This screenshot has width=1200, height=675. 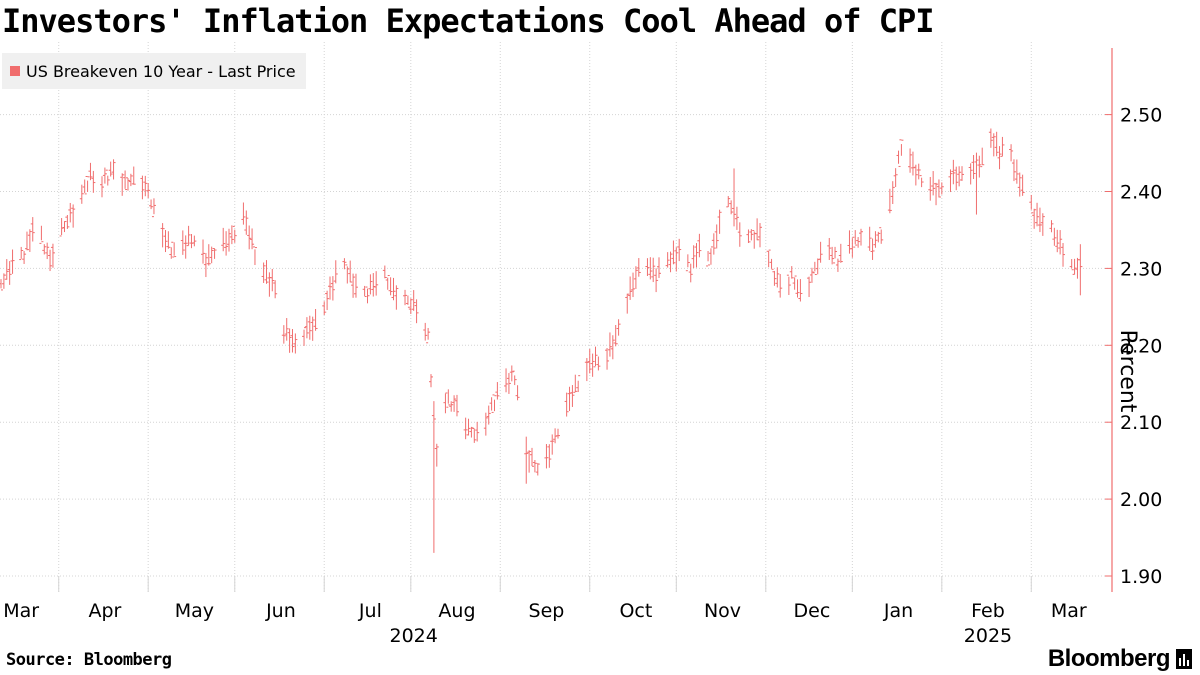 I want to click on y-tick-label: 2.30, so click(x=1141, y=269).